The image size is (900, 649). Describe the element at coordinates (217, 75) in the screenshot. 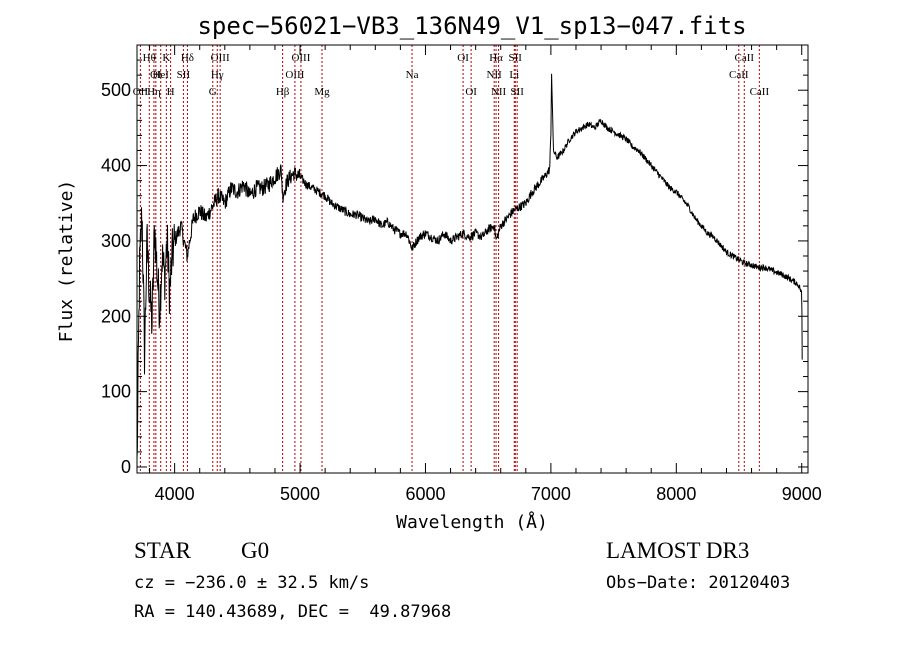

I see `spectral-line-label: Hγ` at that location.